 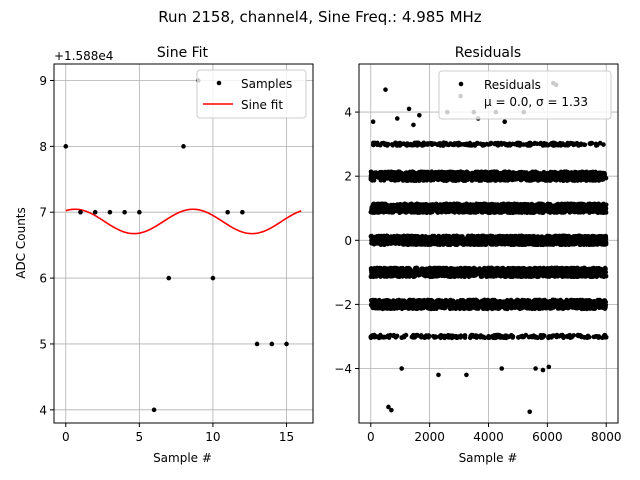 I want to click on y-tick-label: 8, so click(x=43, y=147).